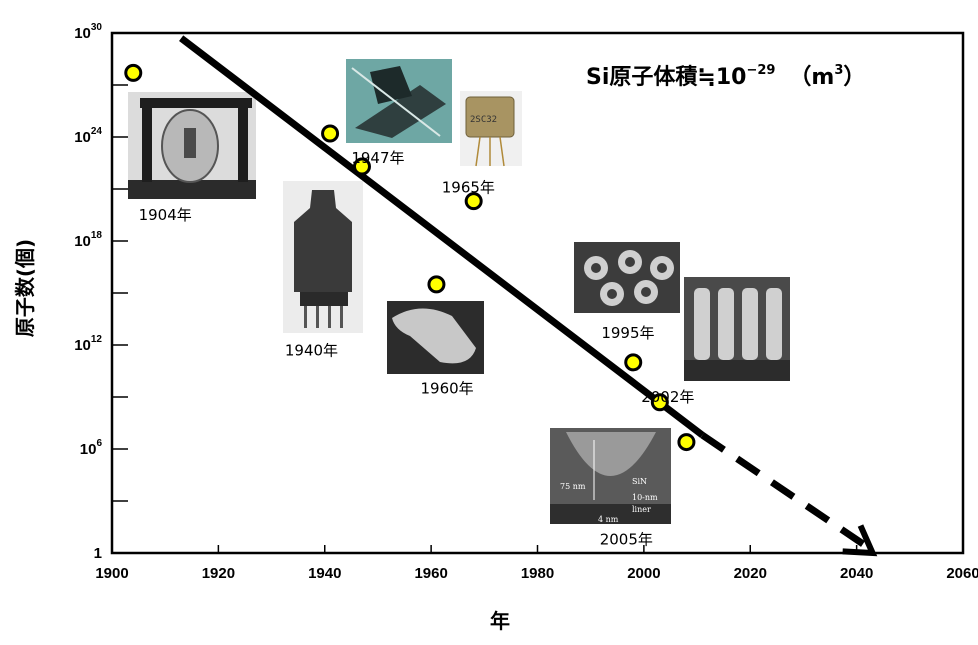 The width and height of the screenshot is (978, 645). Describe the element at coordinates (98, 553) in the screenshot. I see `y-tick-label: 1` at that location.